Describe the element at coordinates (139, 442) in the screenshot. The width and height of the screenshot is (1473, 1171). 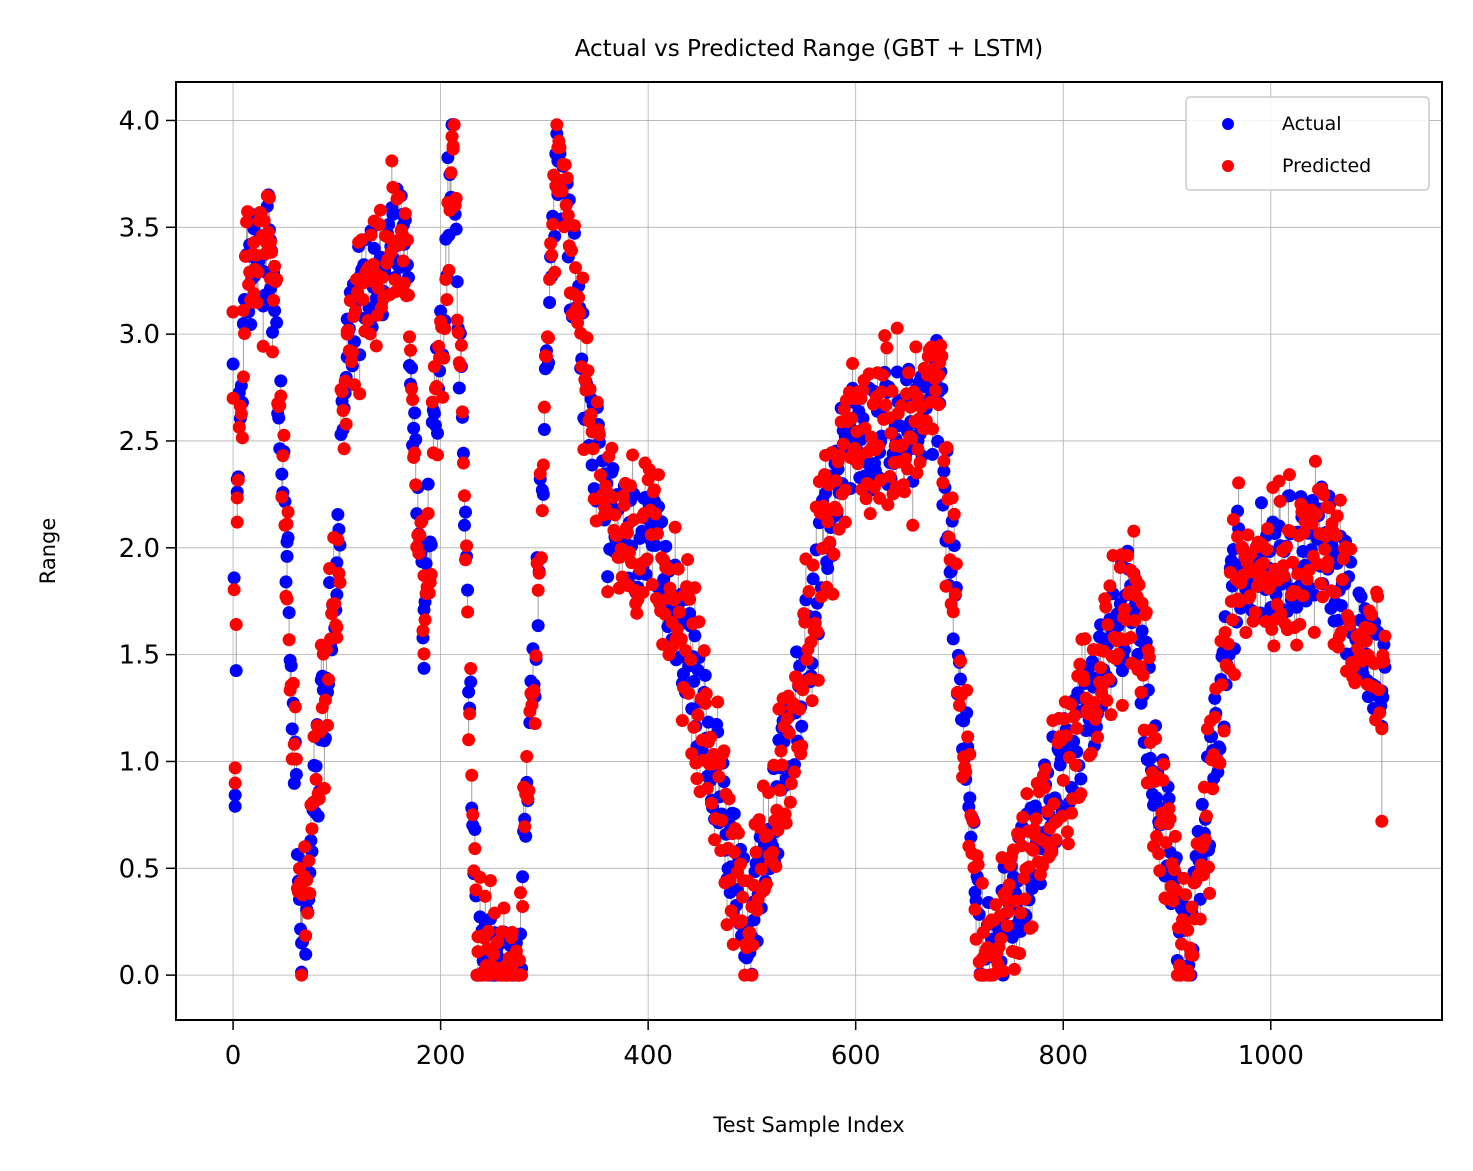
I see `y-tick-label: 2.5` at that location.